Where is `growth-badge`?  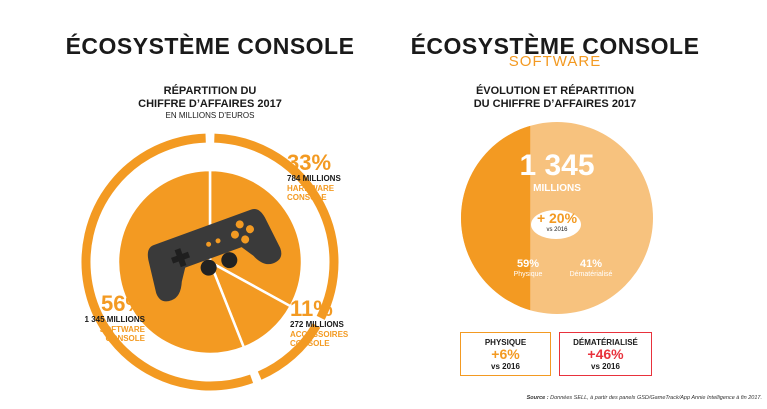
growth-badge is located at coordinates (556, 224).